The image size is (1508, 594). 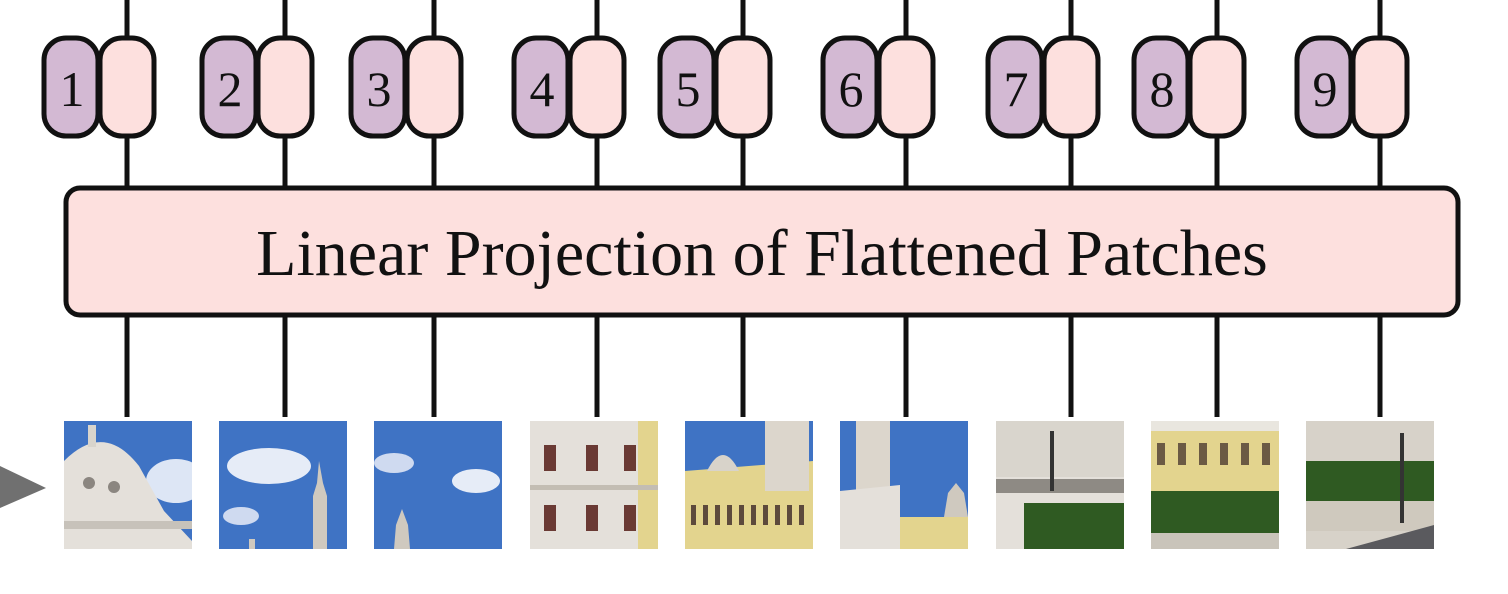 I want to click on input-arrowhead, so click(x=23, y=487).